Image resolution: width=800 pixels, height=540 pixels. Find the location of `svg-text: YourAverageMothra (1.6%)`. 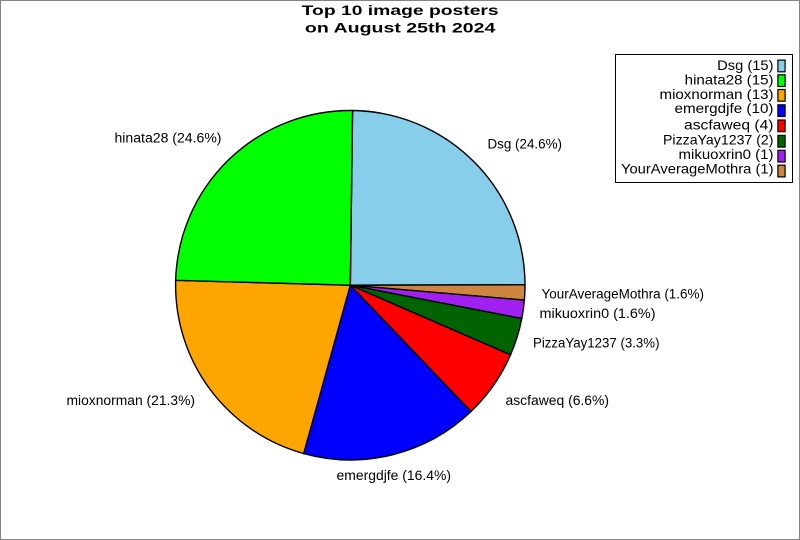

svg-text: YourAverageMothra (1.6%) is located at coordinates (623, 293).